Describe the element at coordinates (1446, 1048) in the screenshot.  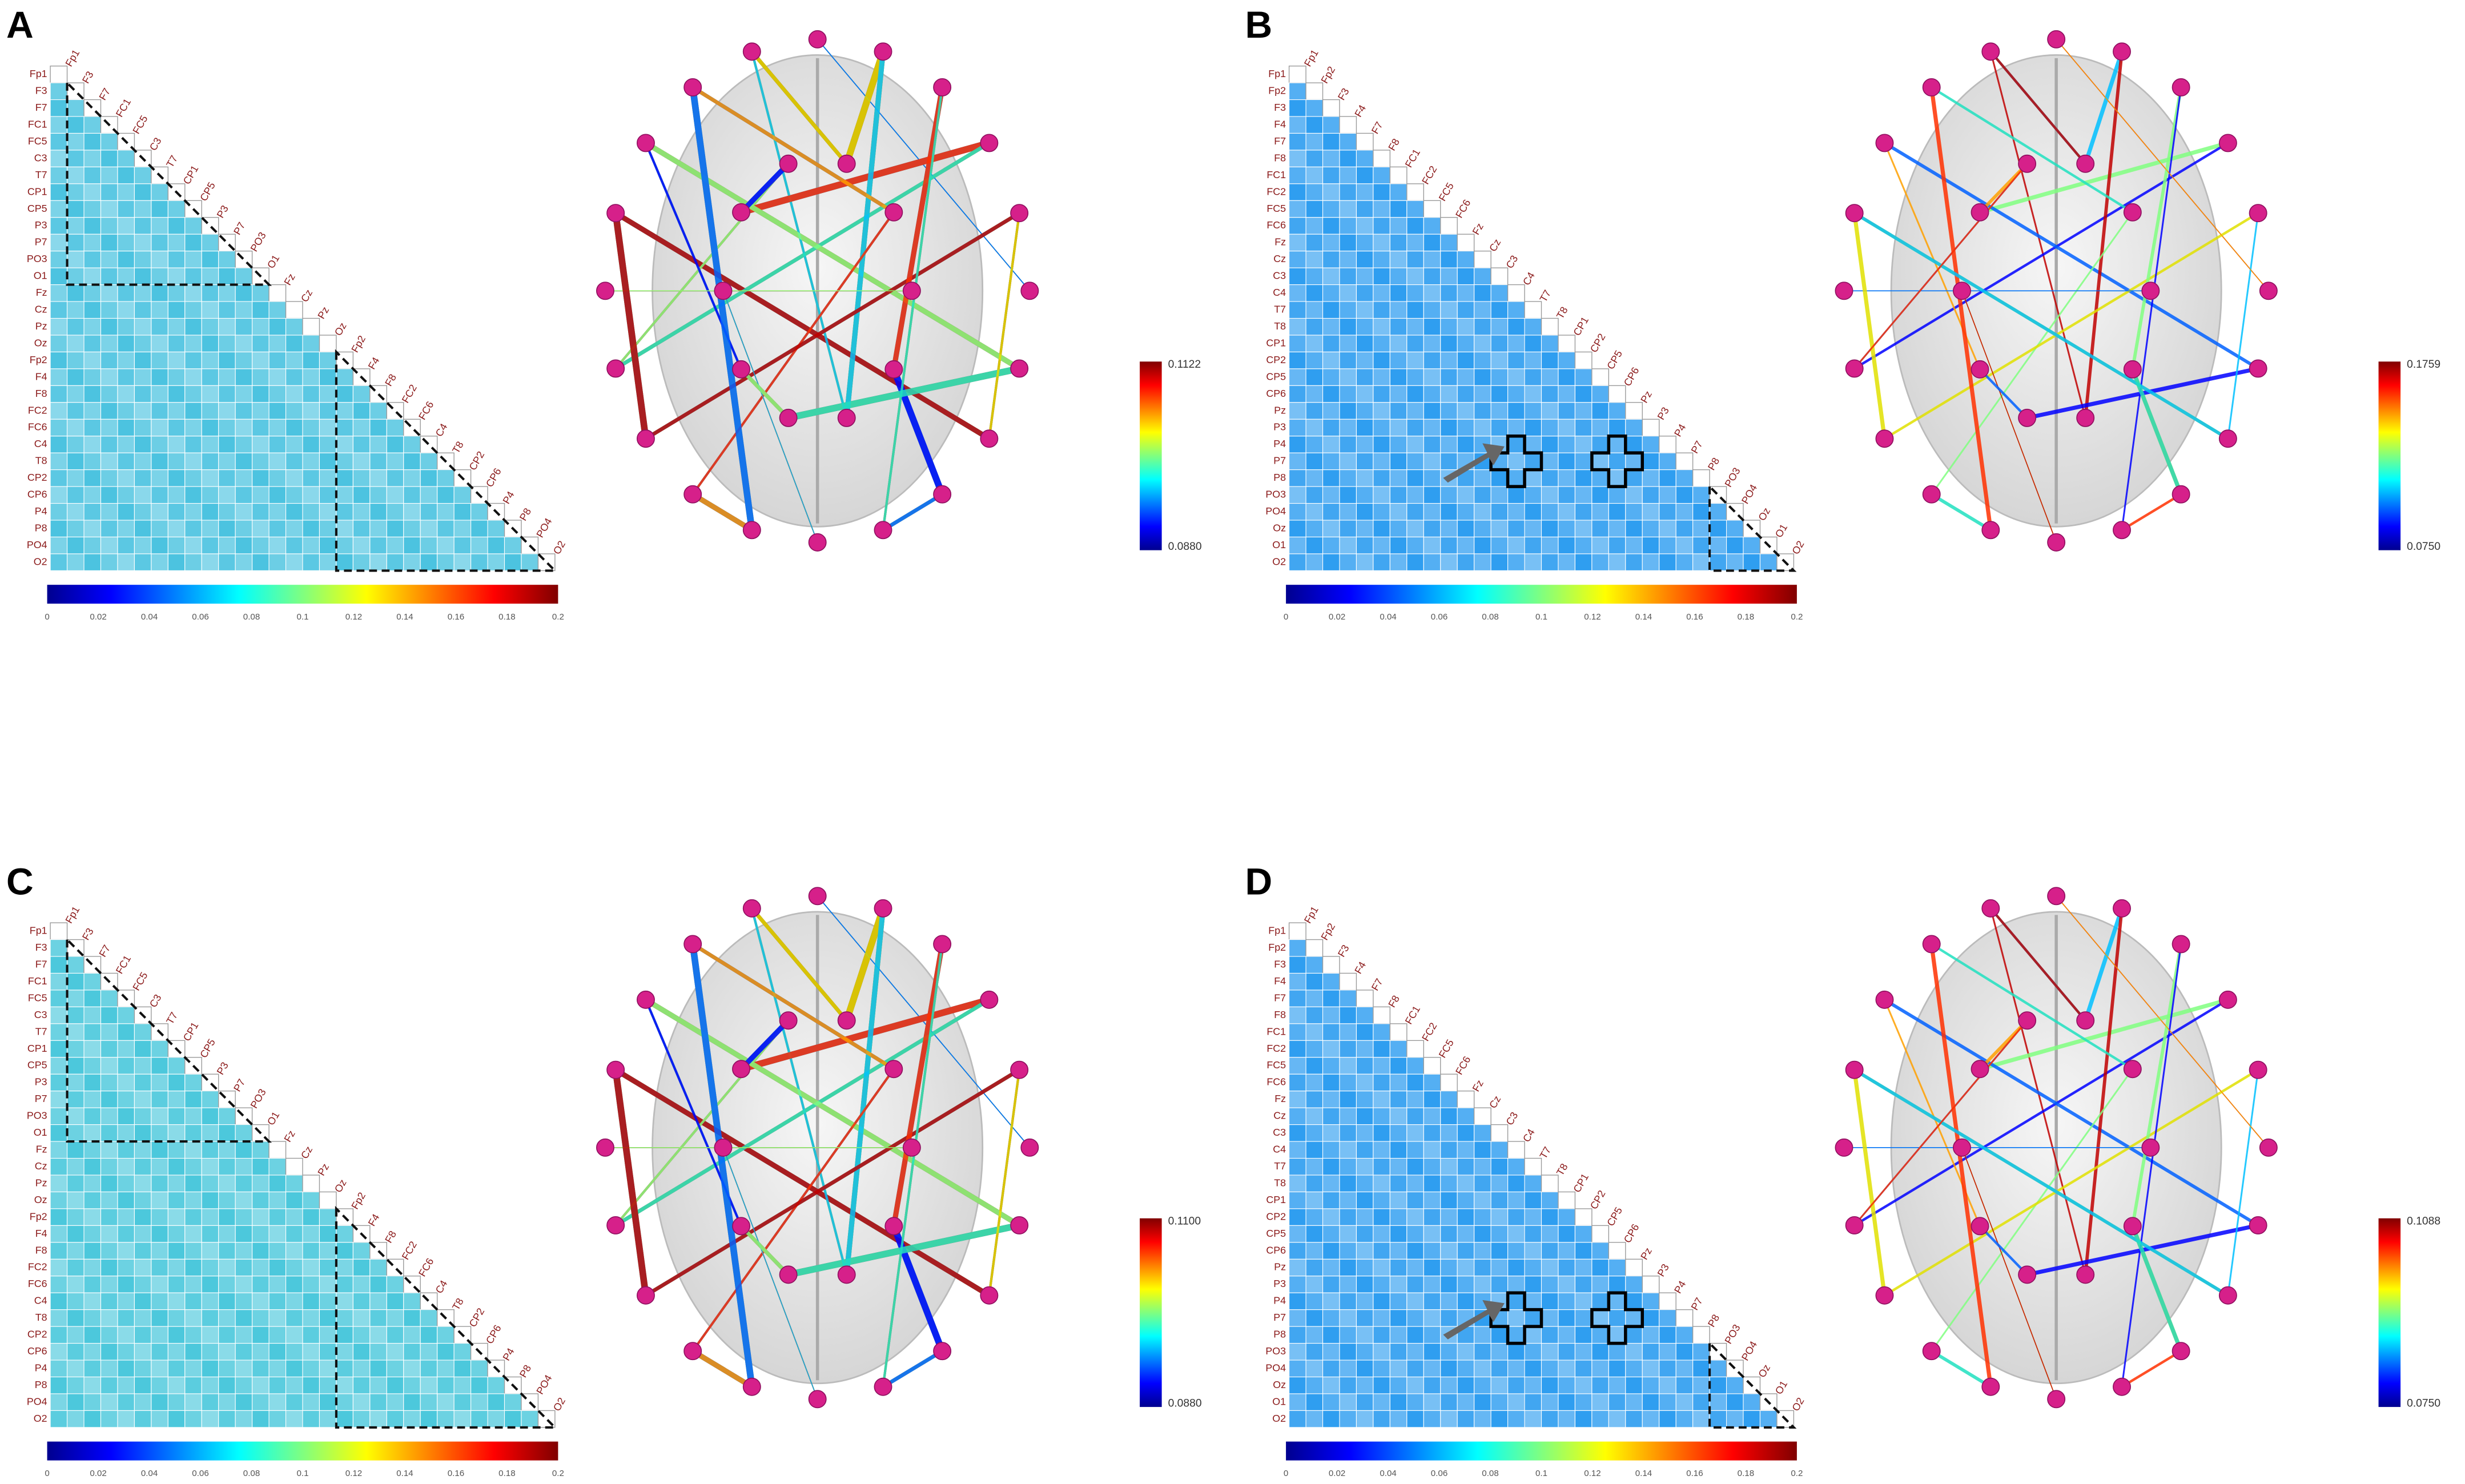
I see `diag-label: FC5` at that location.